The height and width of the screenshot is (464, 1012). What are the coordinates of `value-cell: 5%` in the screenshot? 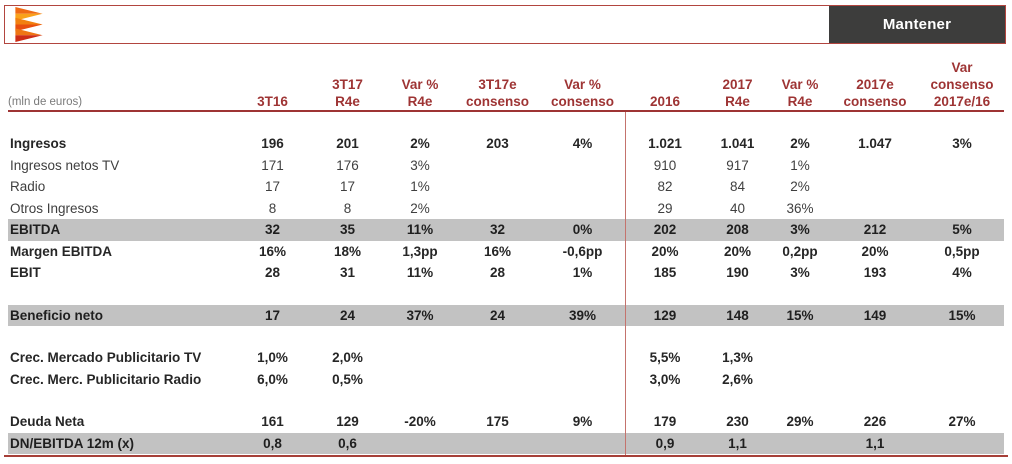 It's located at (962, 230).